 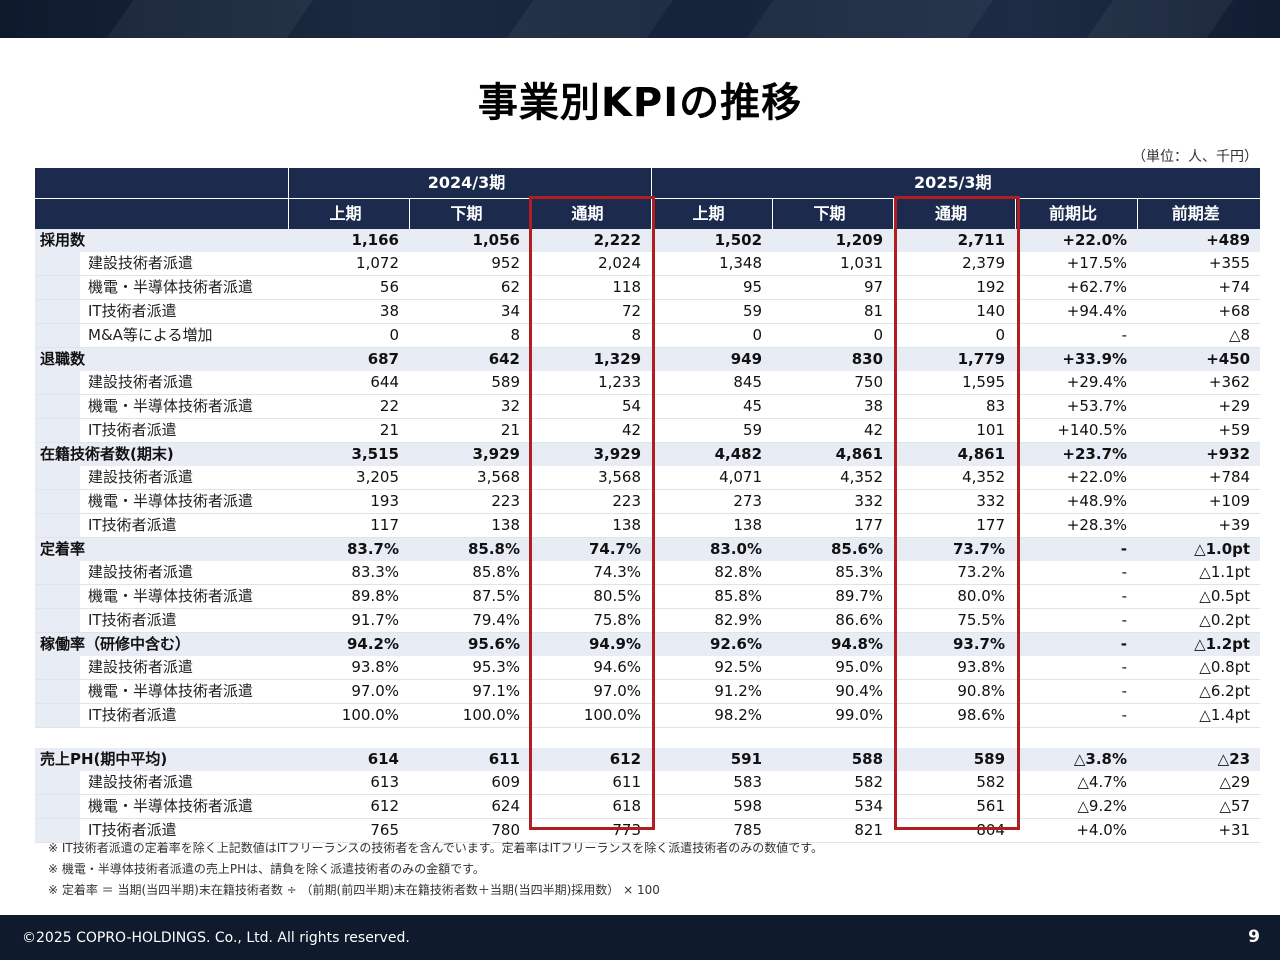 What do you see at coordinates (184, 668) in the screenshot?
I see `kpi-sub-label: 建設技術者派遣` at bounding box center [184, 668].